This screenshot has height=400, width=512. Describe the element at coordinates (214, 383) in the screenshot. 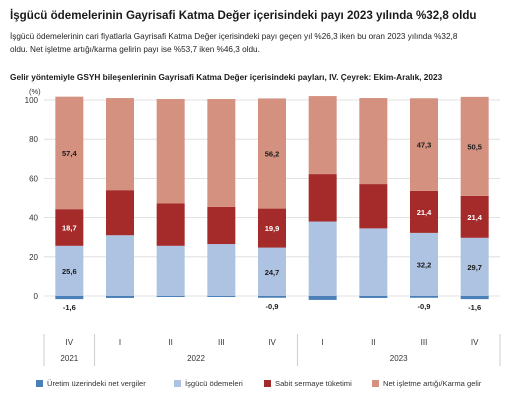

I see `legend-label: İşgücü ödemeleri` at that location.